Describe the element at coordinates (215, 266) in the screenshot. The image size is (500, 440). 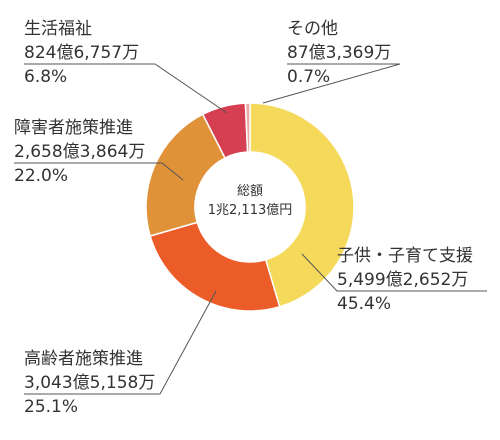
I see `slice-koreisha` at that location.